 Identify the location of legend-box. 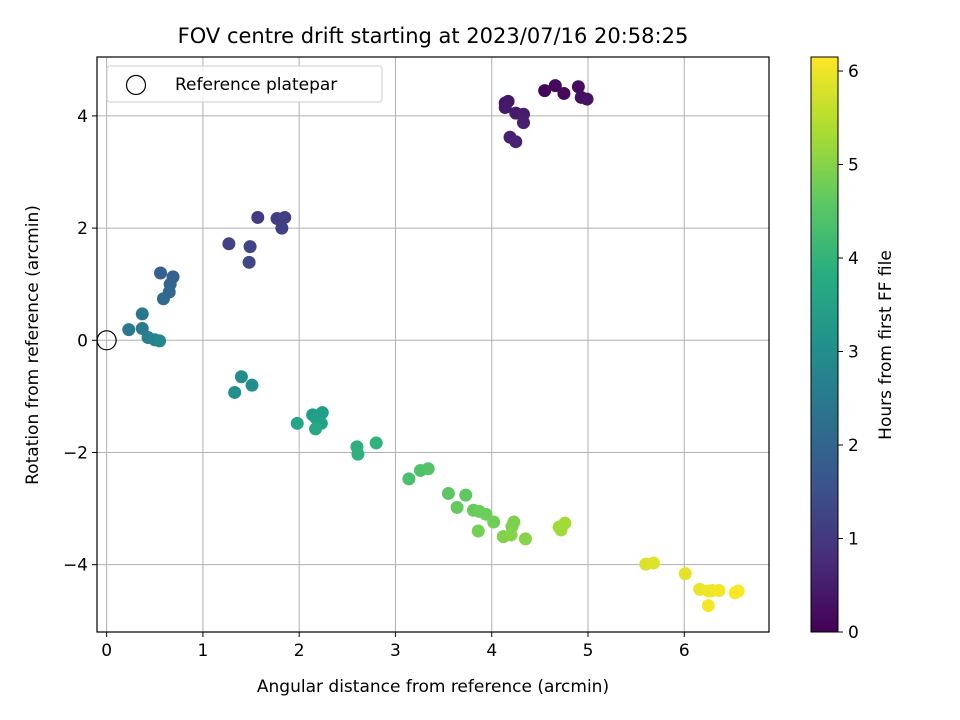
(244, 84).